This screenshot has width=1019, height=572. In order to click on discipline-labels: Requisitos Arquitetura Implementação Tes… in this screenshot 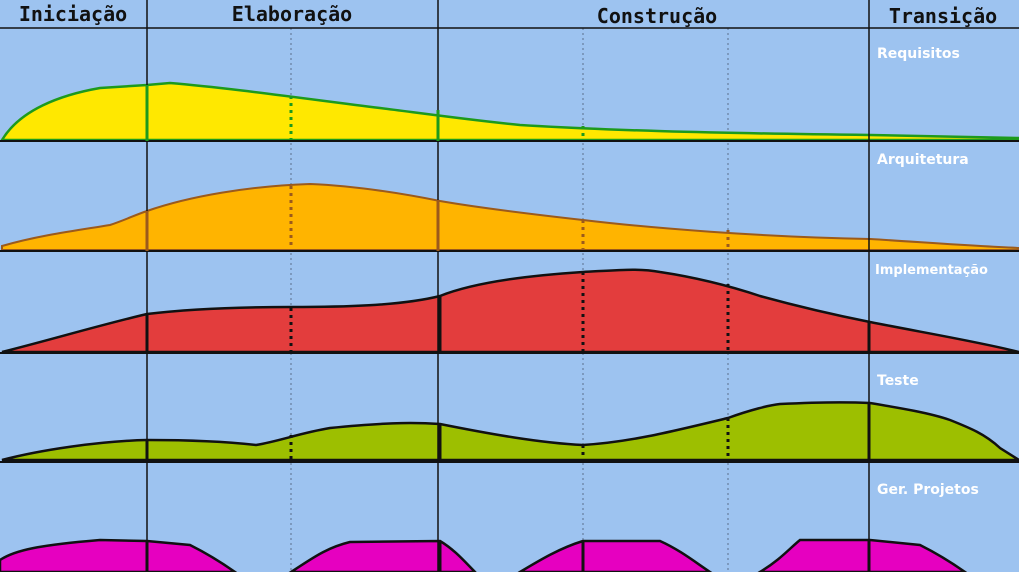, I will do `click(931, 272)`.